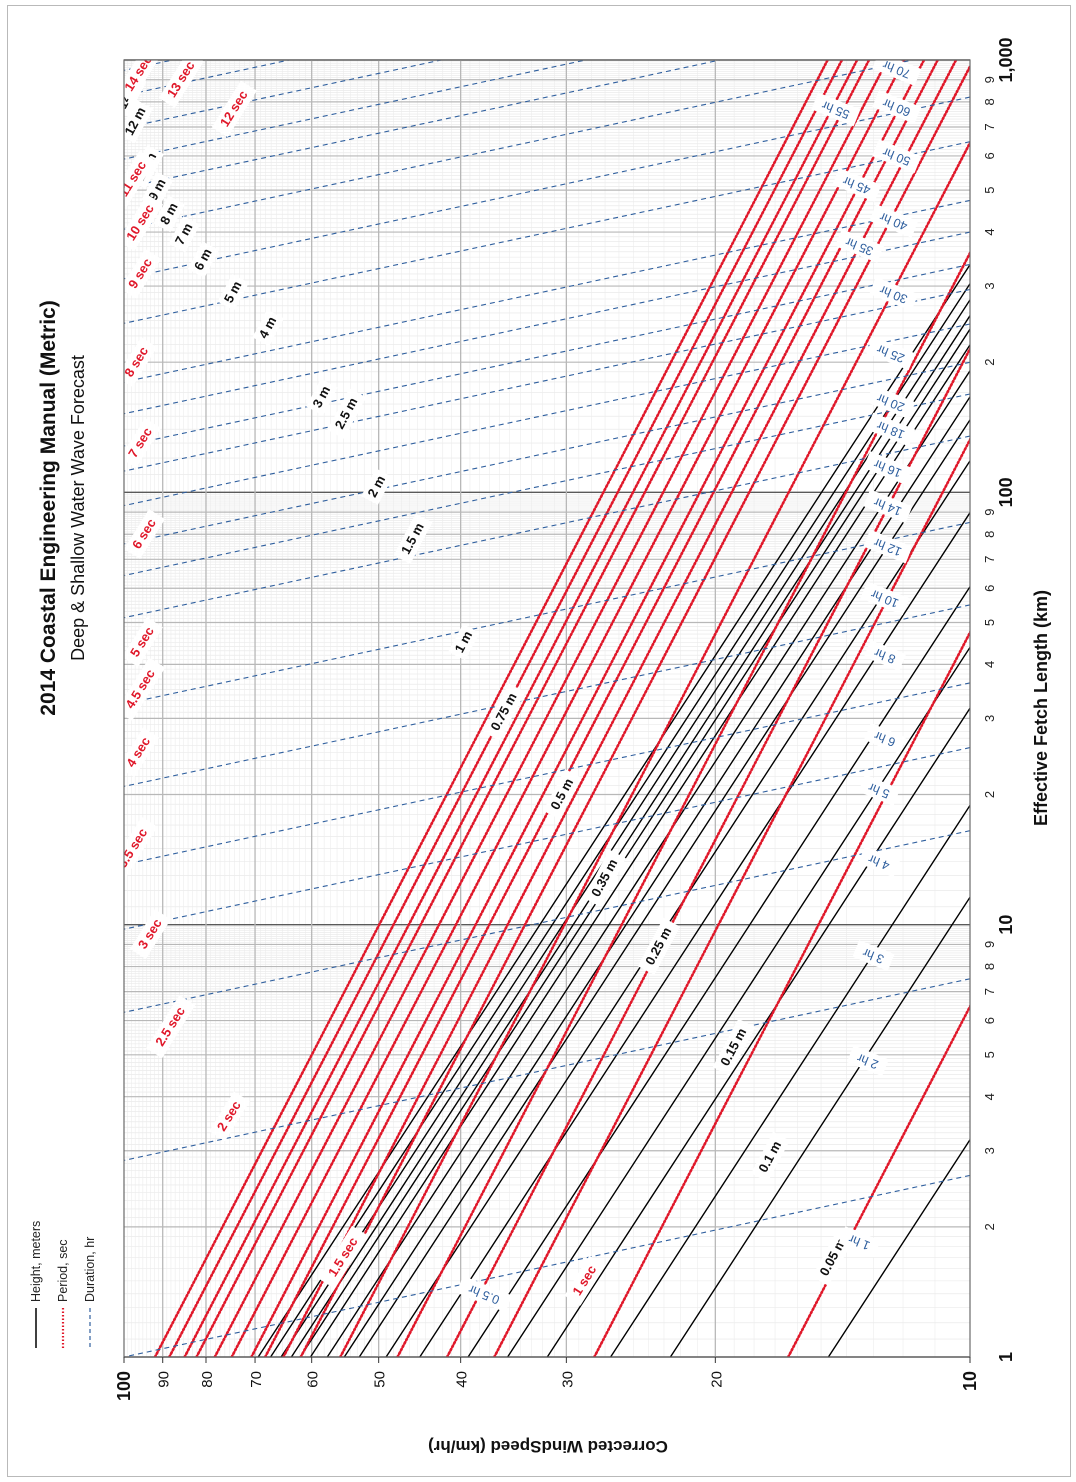  I want to click on height-label: 1 m, so click(464, 642).